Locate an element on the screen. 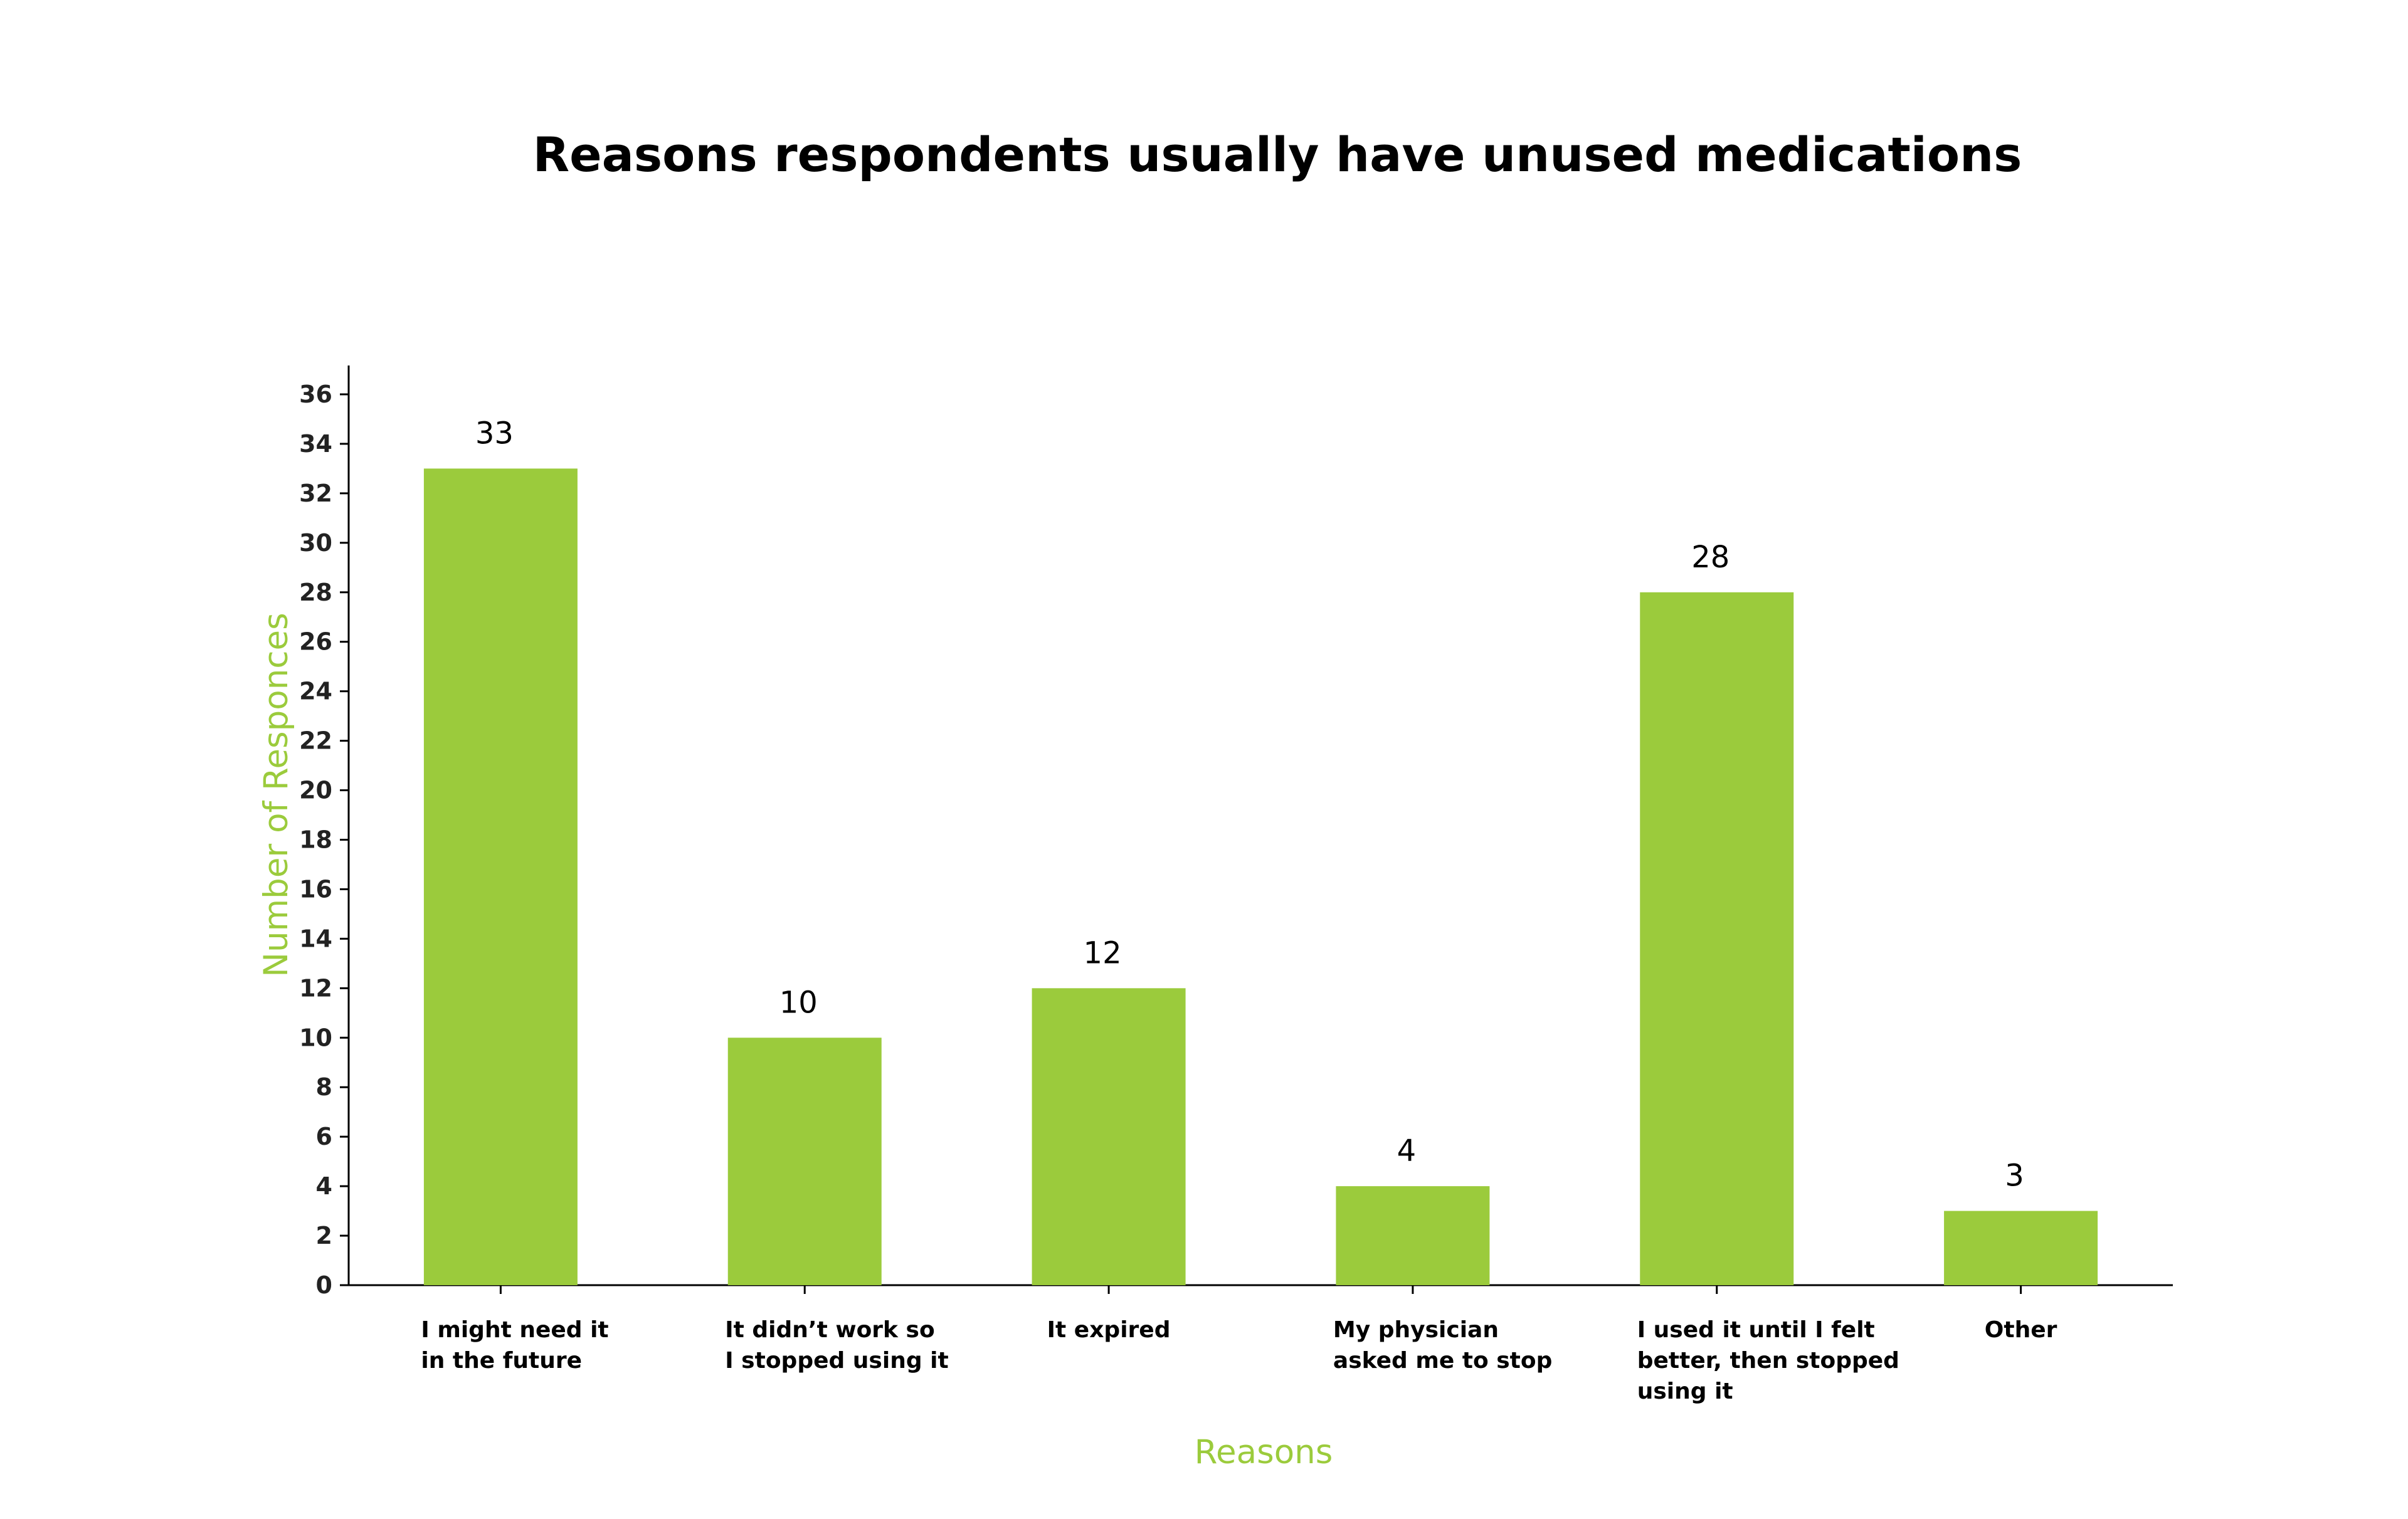 The image size is (2408, 1519). x-tick-label-line: better, then stopped is located at coordinates (1768, 1361).